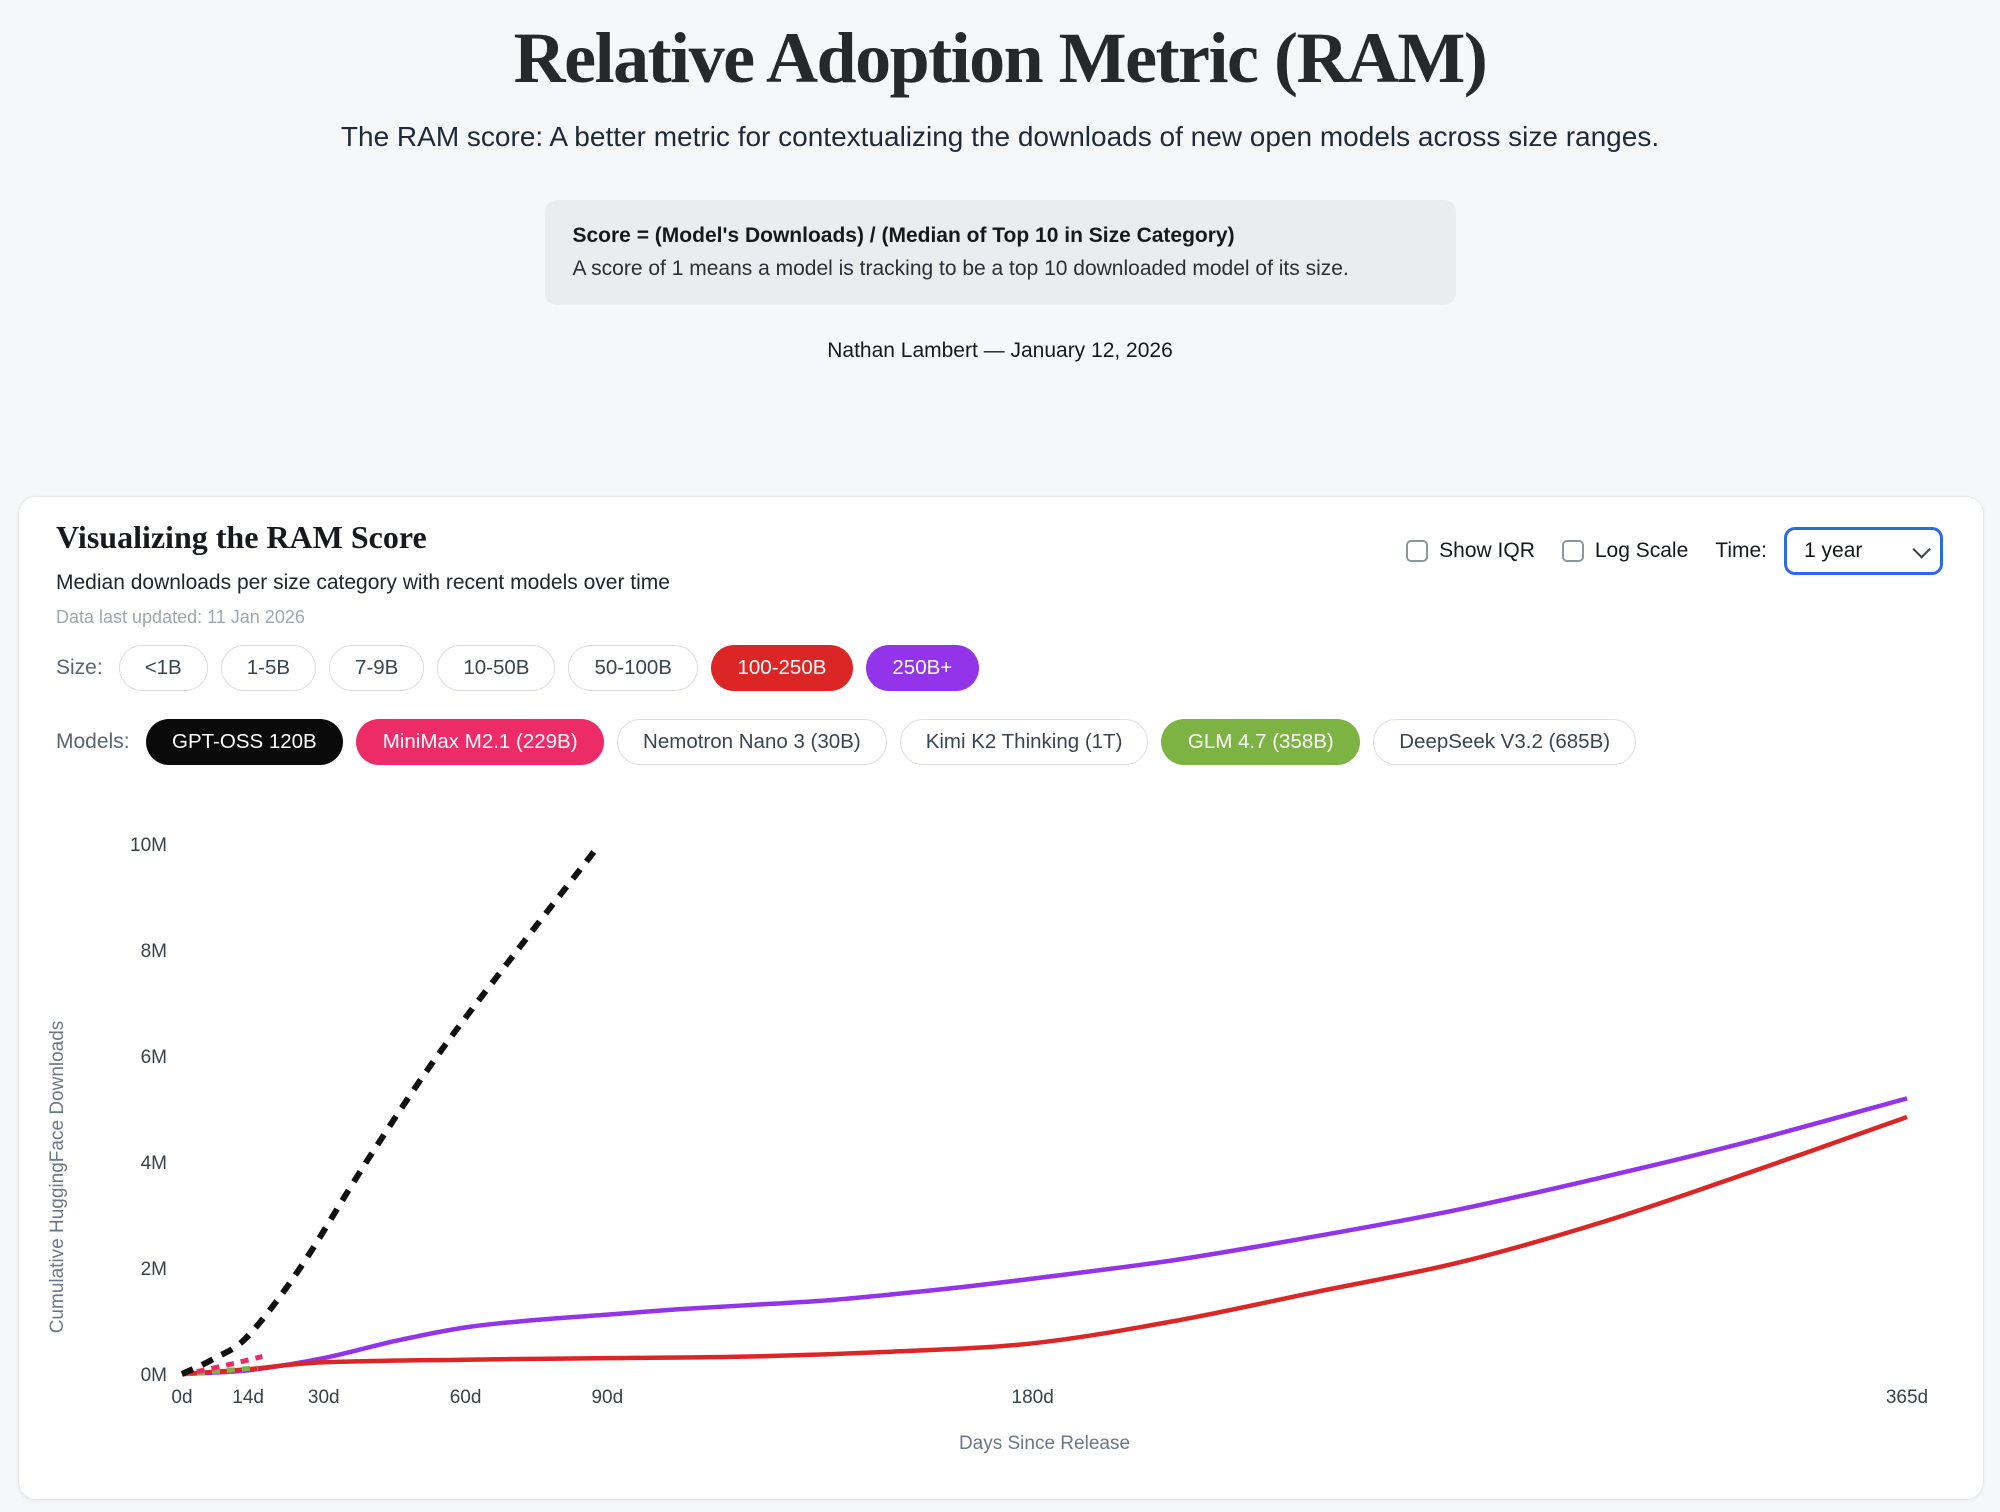  What do you see at coordinates (781, 668) in the screenshot?
I see `size-pill-100-250b: 100-250B` at bounding box center [781, 668].